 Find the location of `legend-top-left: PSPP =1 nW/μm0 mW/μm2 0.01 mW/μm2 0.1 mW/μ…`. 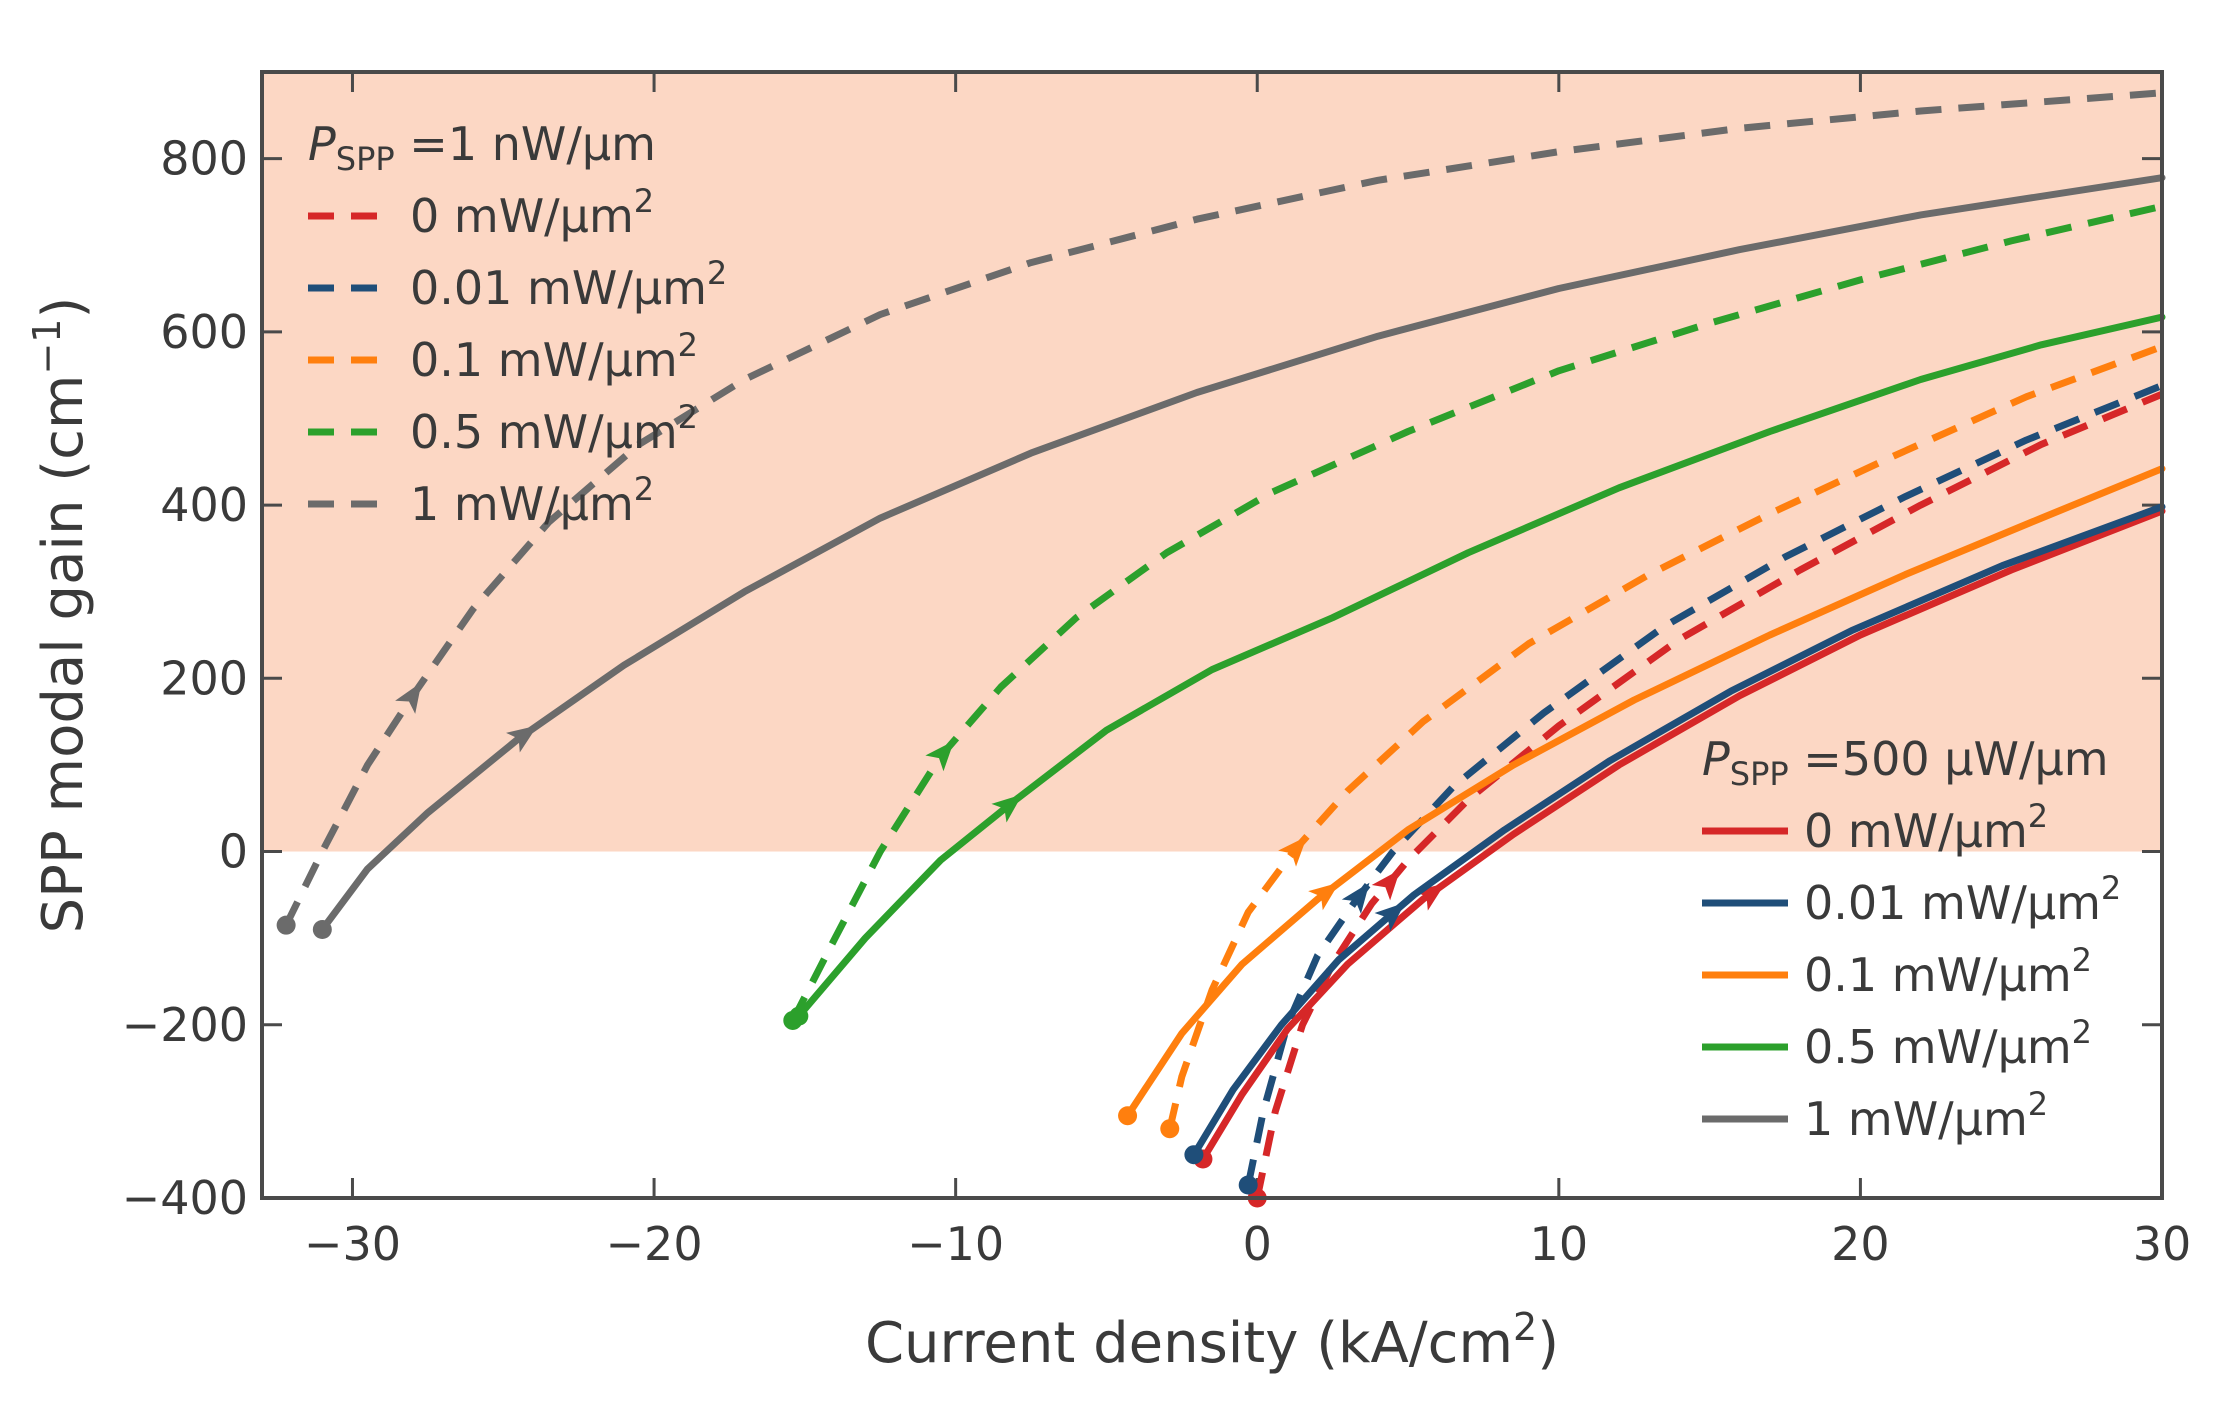

legend-top-left: PSPP =1 nW/μm0 mW/μm2 0.01 mW/μm2 0.1 mW/μ… is located at coordinates (517, 324).